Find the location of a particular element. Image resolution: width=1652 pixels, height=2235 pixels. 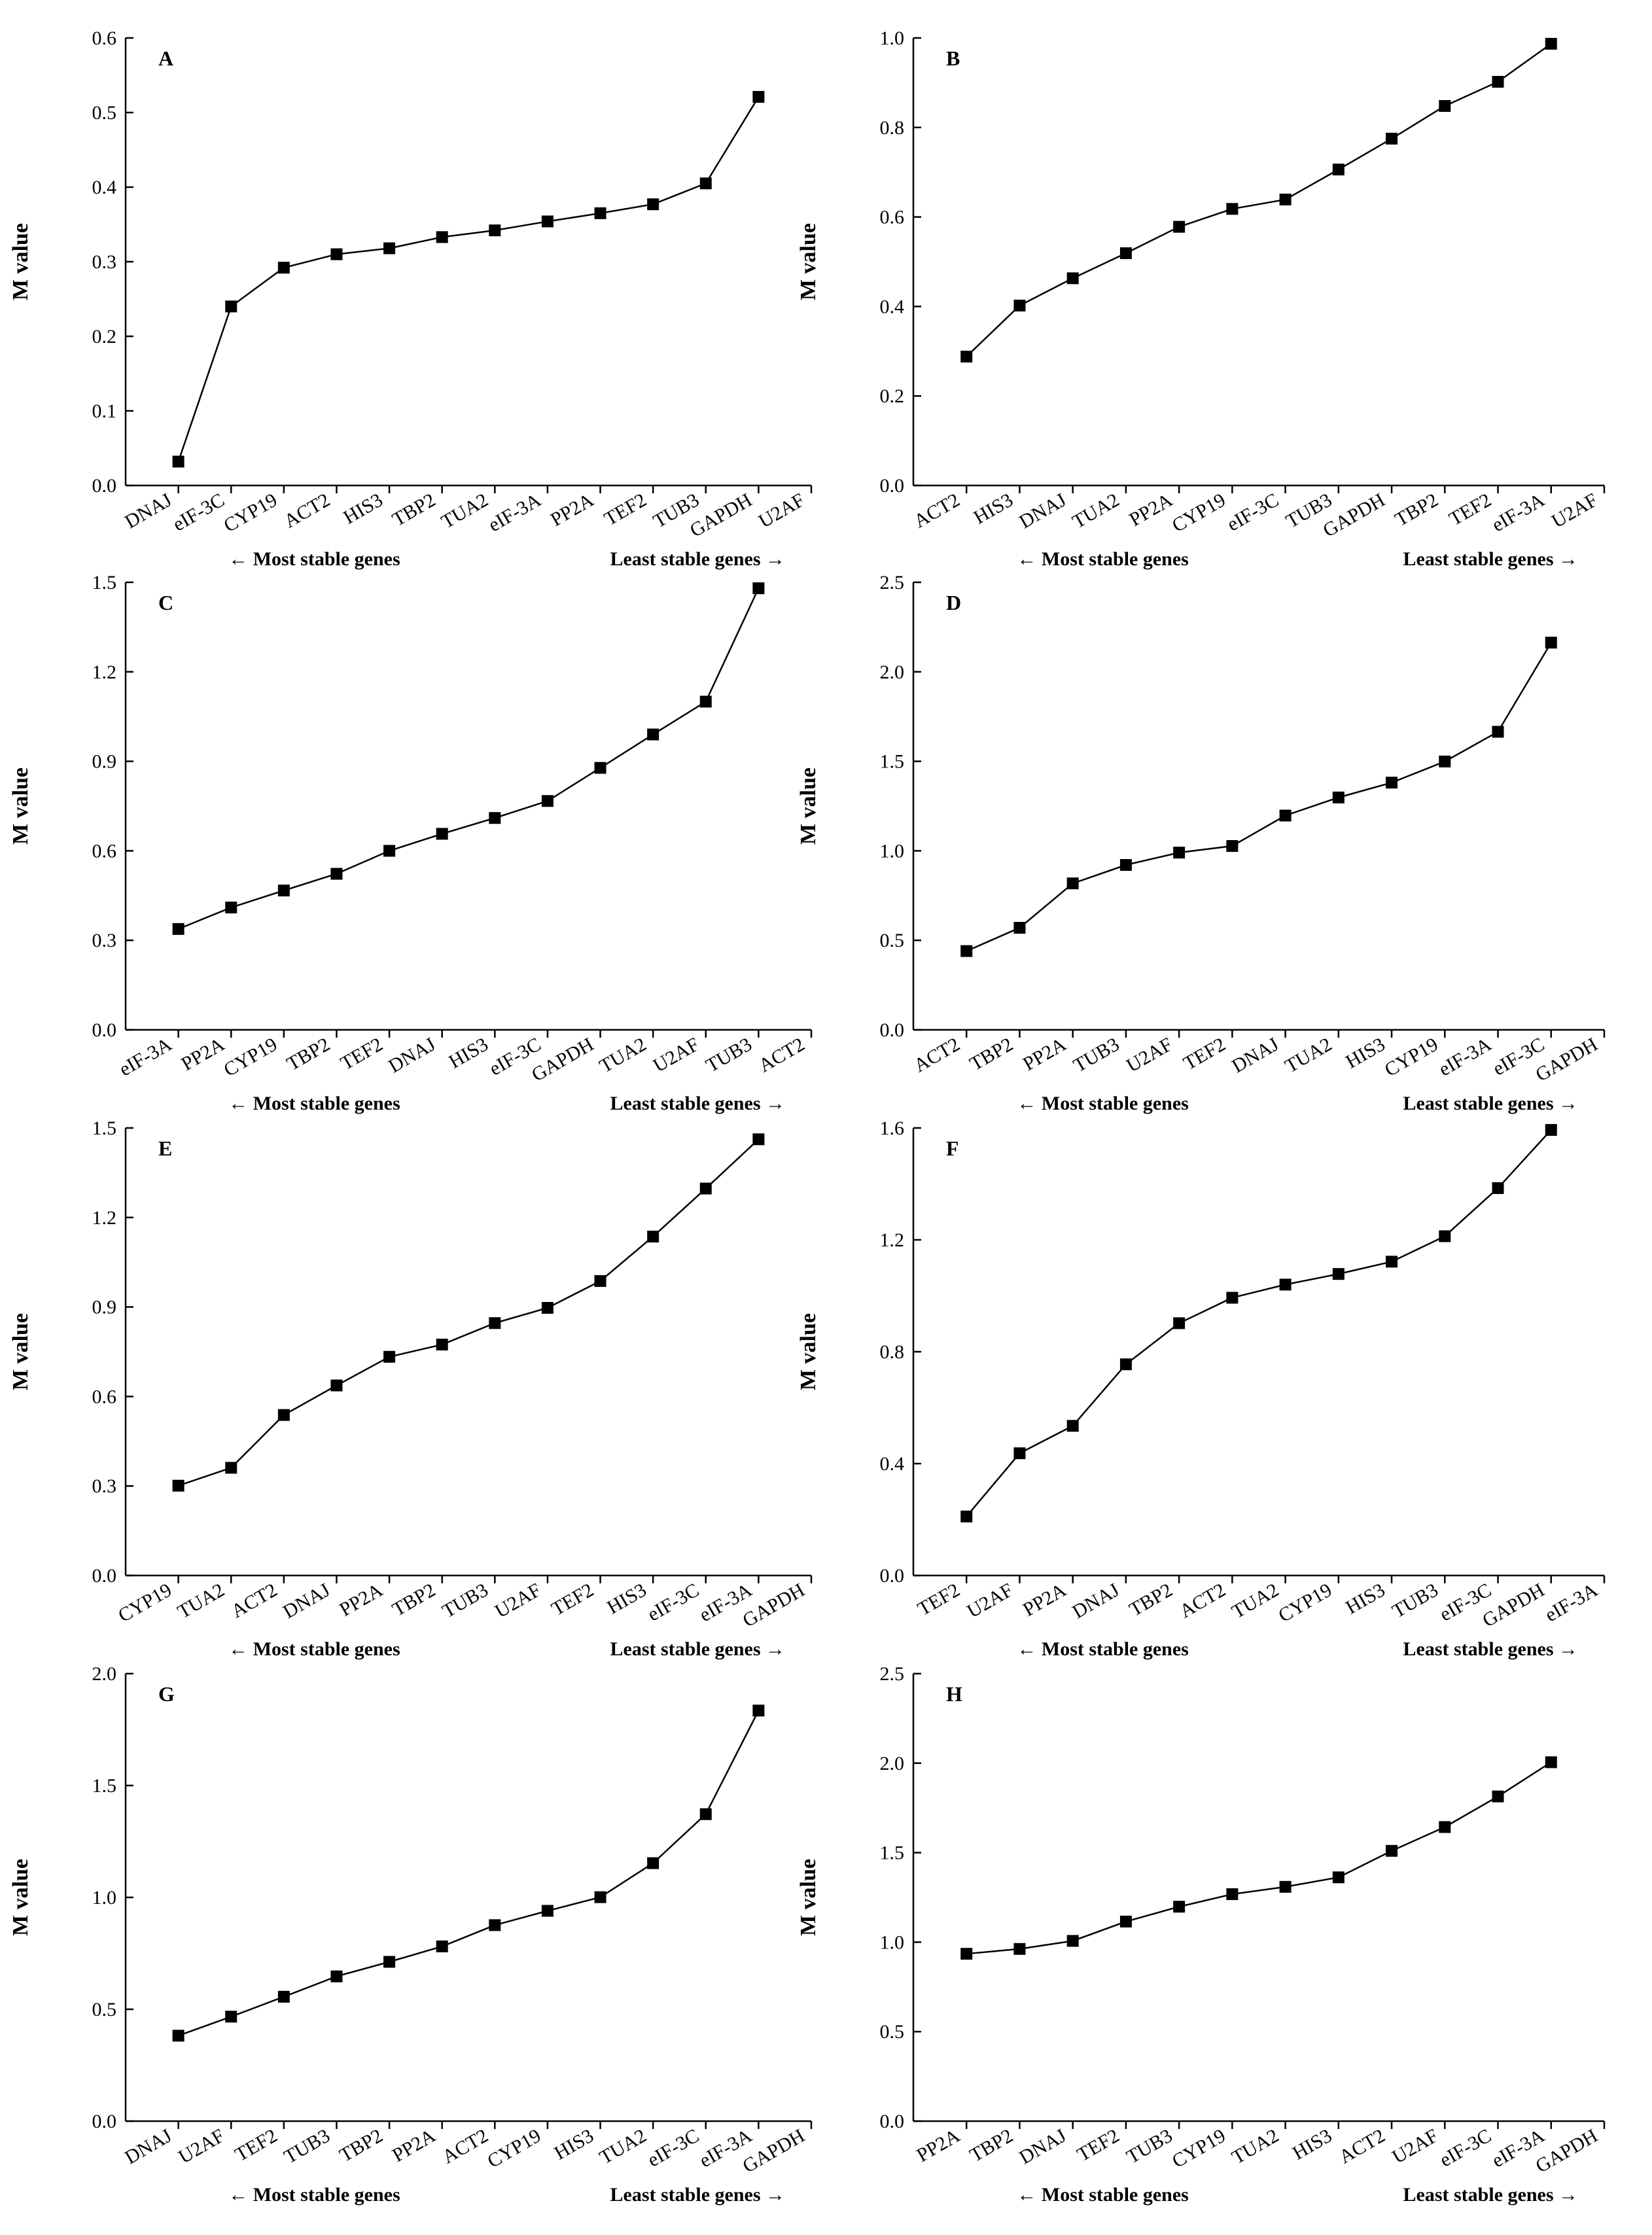

y-tick-label: 2.5 is located at coordinates (892, 1674).